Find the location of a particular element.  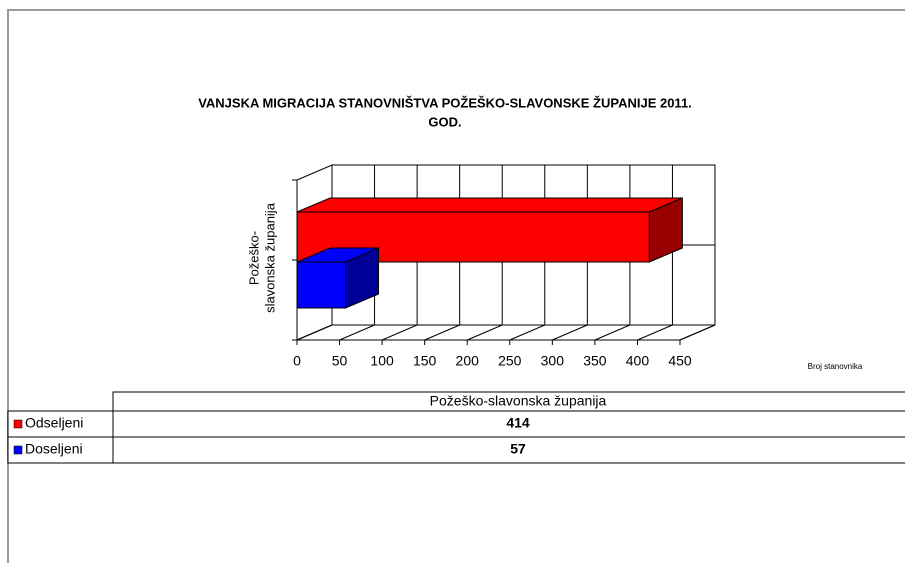

table-value: 57 is located at coordinates (518, 449).